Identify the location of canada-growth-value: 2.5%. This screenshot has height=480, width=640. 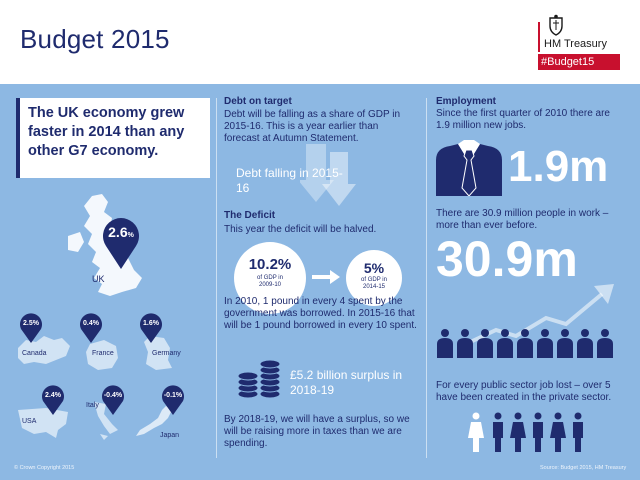
(31, 323).